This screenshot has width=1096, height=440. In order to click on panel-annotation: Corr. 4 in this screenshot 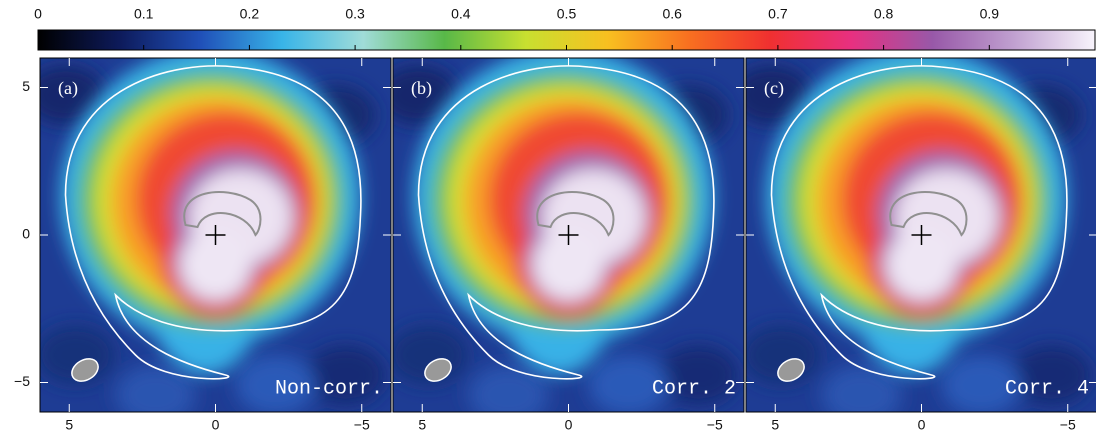, I will do `click(1047, 388)`.